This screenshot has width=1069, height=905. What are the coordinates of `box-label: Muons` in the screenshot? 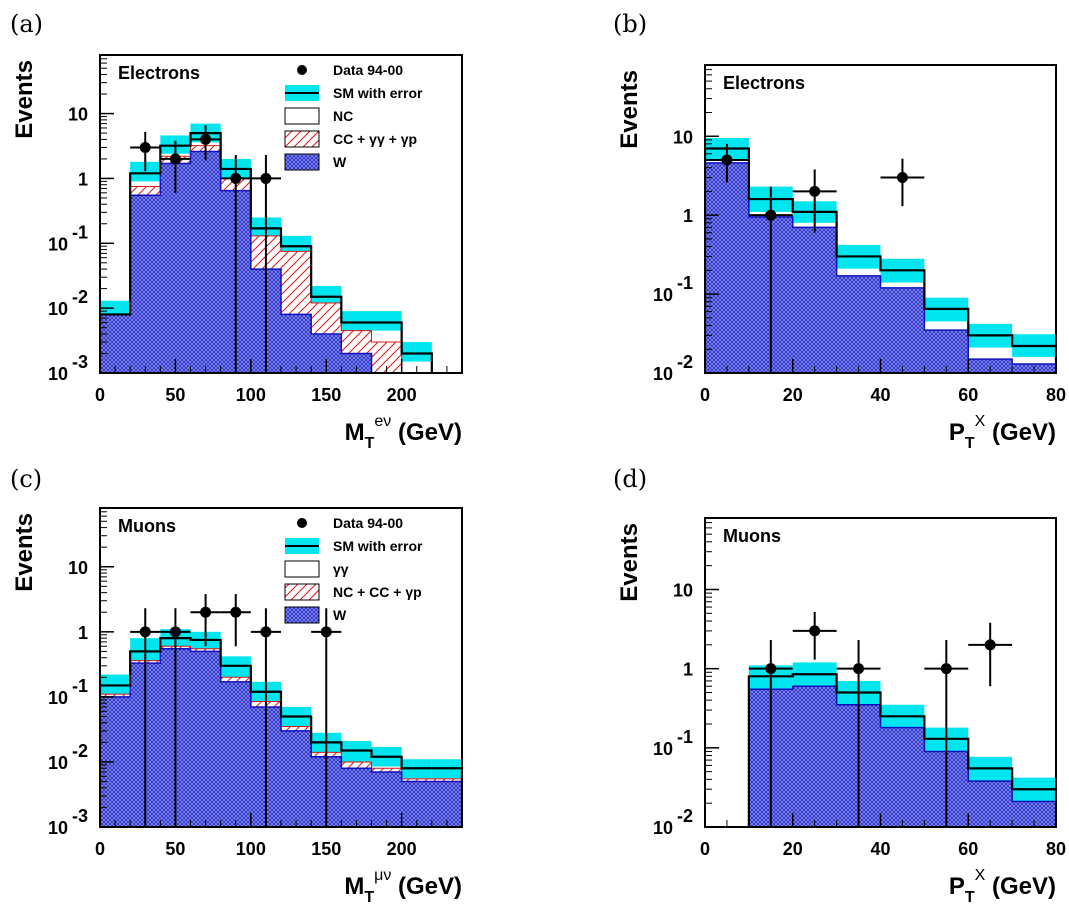 It's located at (147, 526).